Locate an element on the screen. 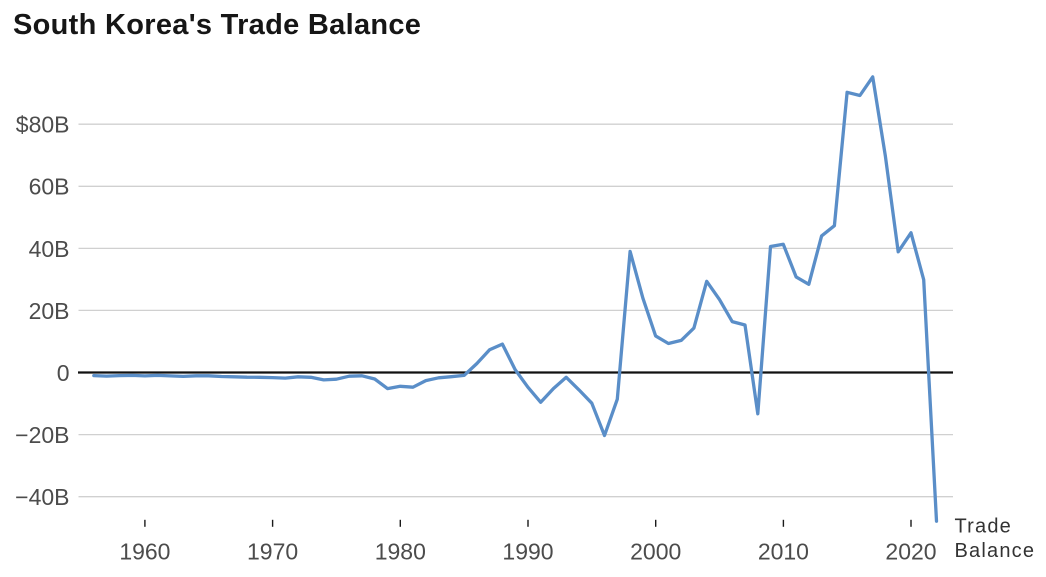  svg-text: 1970 is located at coordinates (272, 551).